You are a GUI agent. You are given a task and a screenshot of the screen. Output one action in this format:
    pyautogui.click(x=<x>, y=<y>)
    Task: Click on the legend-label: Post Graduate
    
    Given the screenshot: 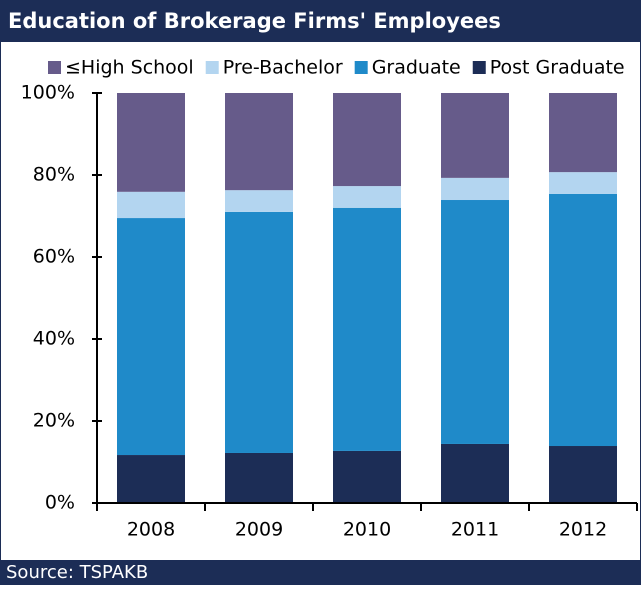 What is the action you would take?
    pyautogui.click(x=557, y=68)
    